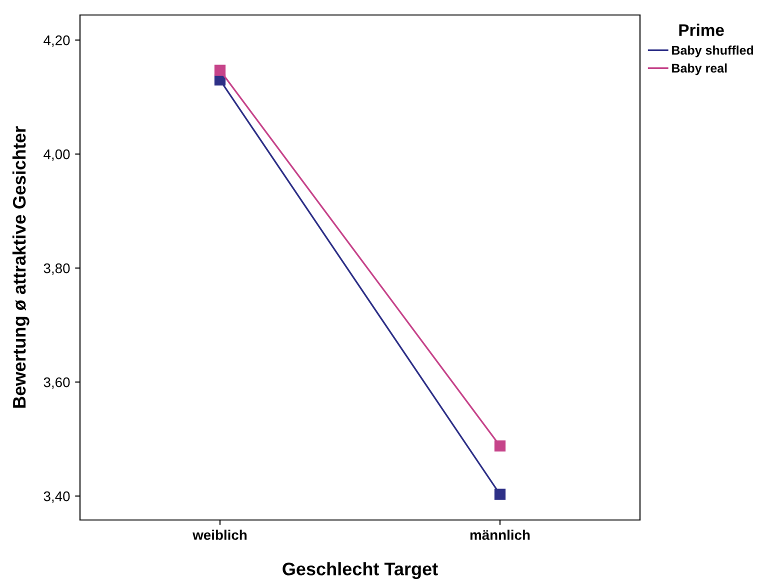  I want to click on y-tick-label: 3,40, so click(57, 497).